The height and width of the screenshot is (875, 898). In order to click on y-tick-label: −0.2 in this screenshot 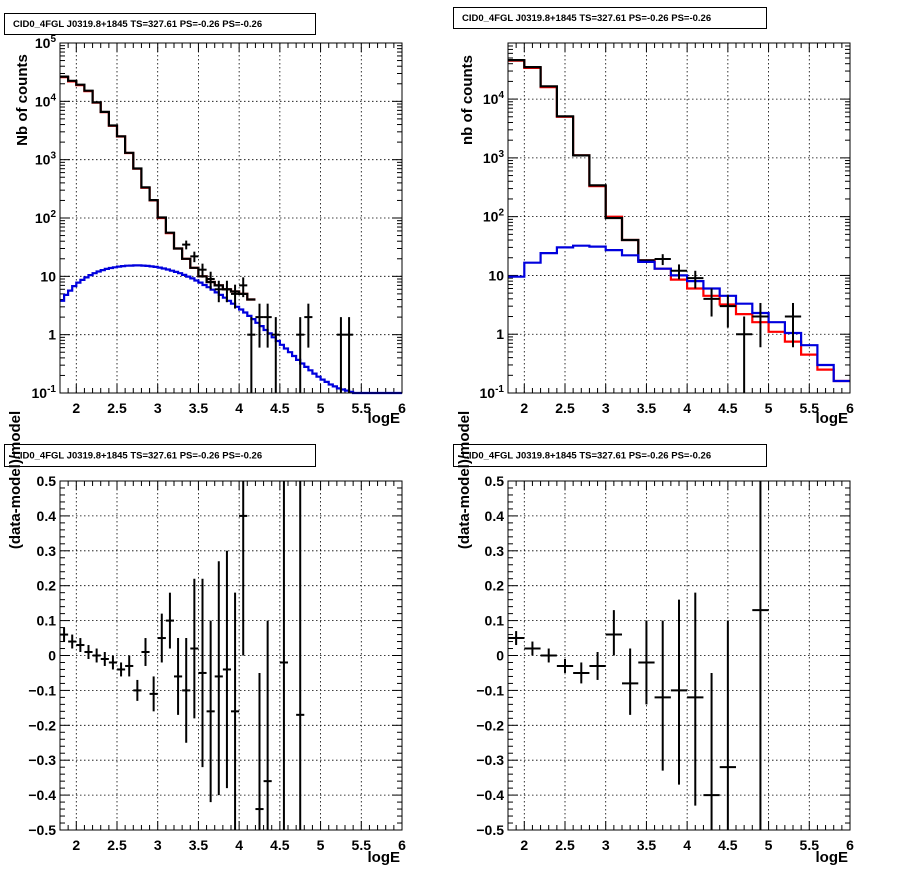, I will do `click(42, 725)`.